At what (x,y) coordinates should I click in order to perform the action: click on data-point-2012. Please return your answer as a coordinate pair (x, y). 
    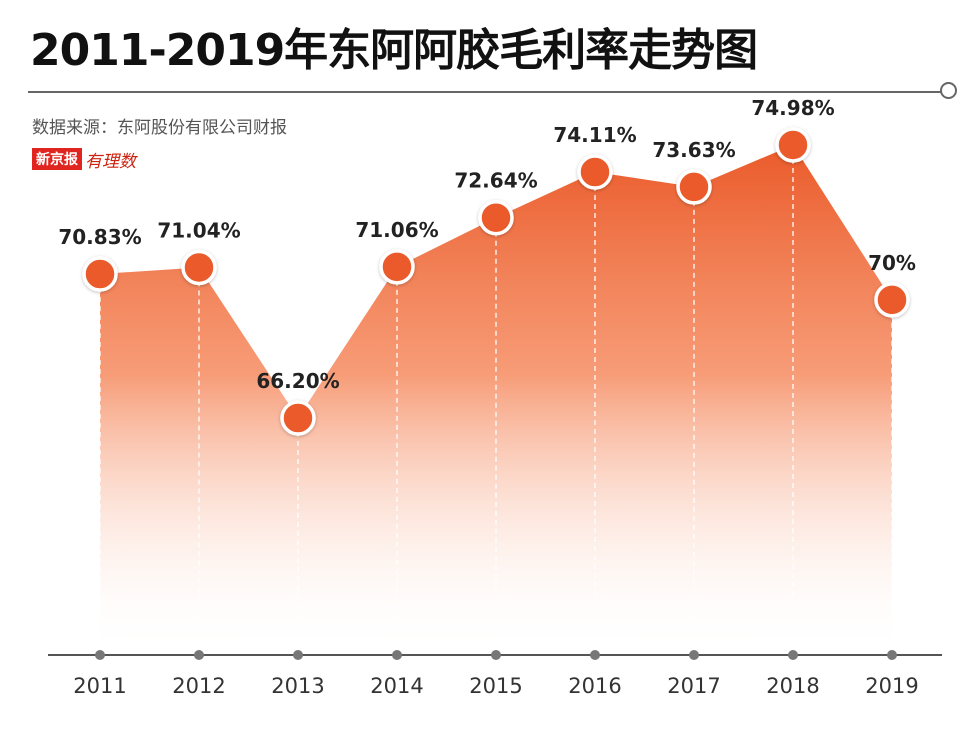
    Looking at the image, I should click on (199, 267).